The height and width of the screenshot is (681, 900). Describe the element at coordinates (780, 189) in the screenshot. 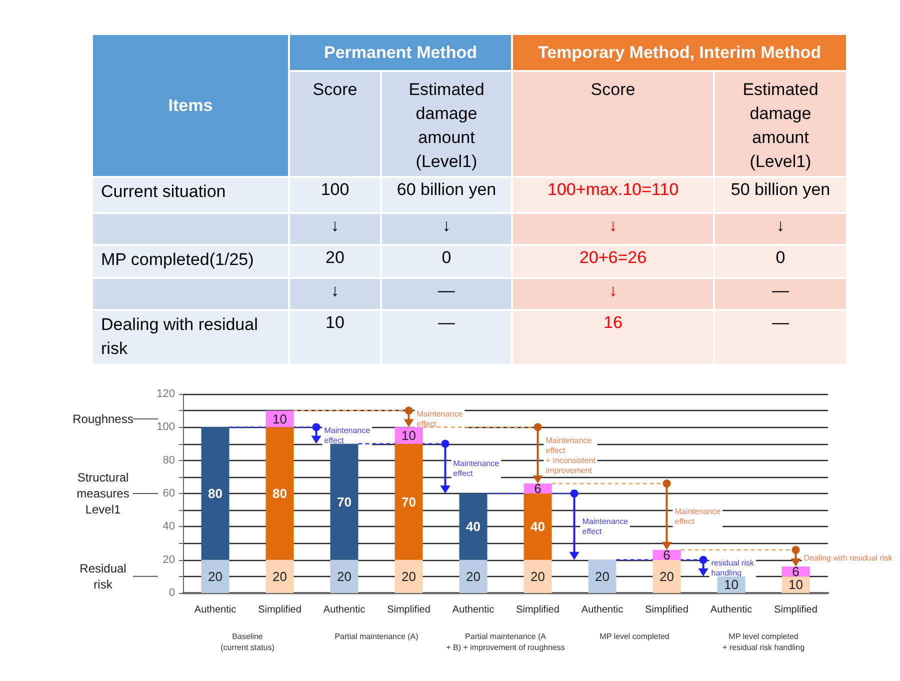

I see `text: 50 billion yen` at that location.